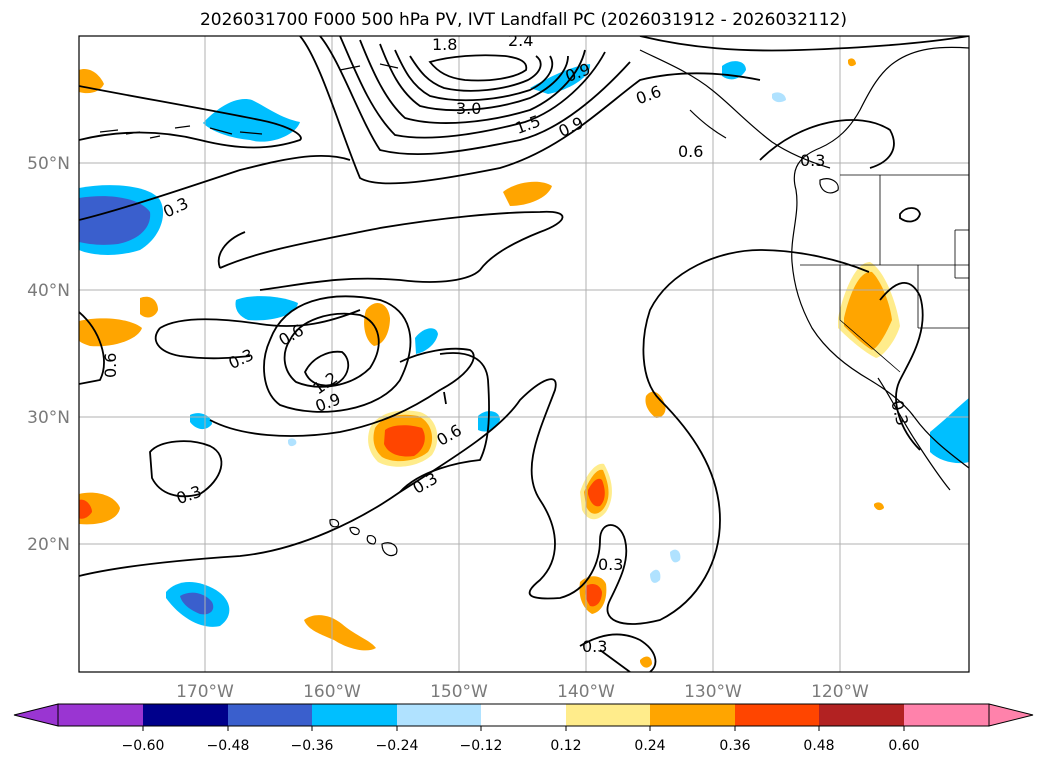 Image resolution: width=1047 pixels, height=765 pixels. What do you see at coordinates (48, 354) in the screenshot?
I see `latitude-labels: 50°N 40°N 30°N 20°N` at bounding box center [48, 354].